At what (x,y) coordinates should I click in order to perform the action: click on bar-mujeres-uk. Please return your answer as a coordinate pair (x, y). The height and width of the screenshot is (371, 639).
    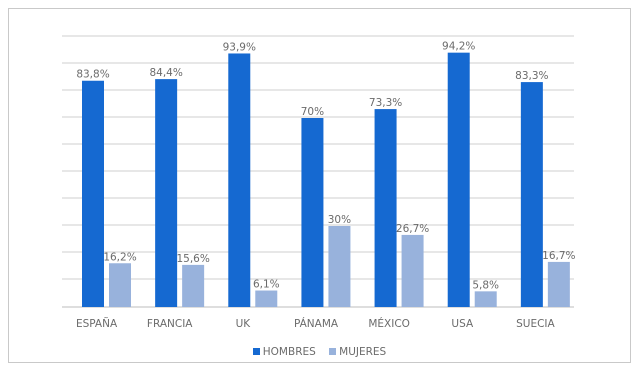
    Looking at the image, I should click on (266, 298).